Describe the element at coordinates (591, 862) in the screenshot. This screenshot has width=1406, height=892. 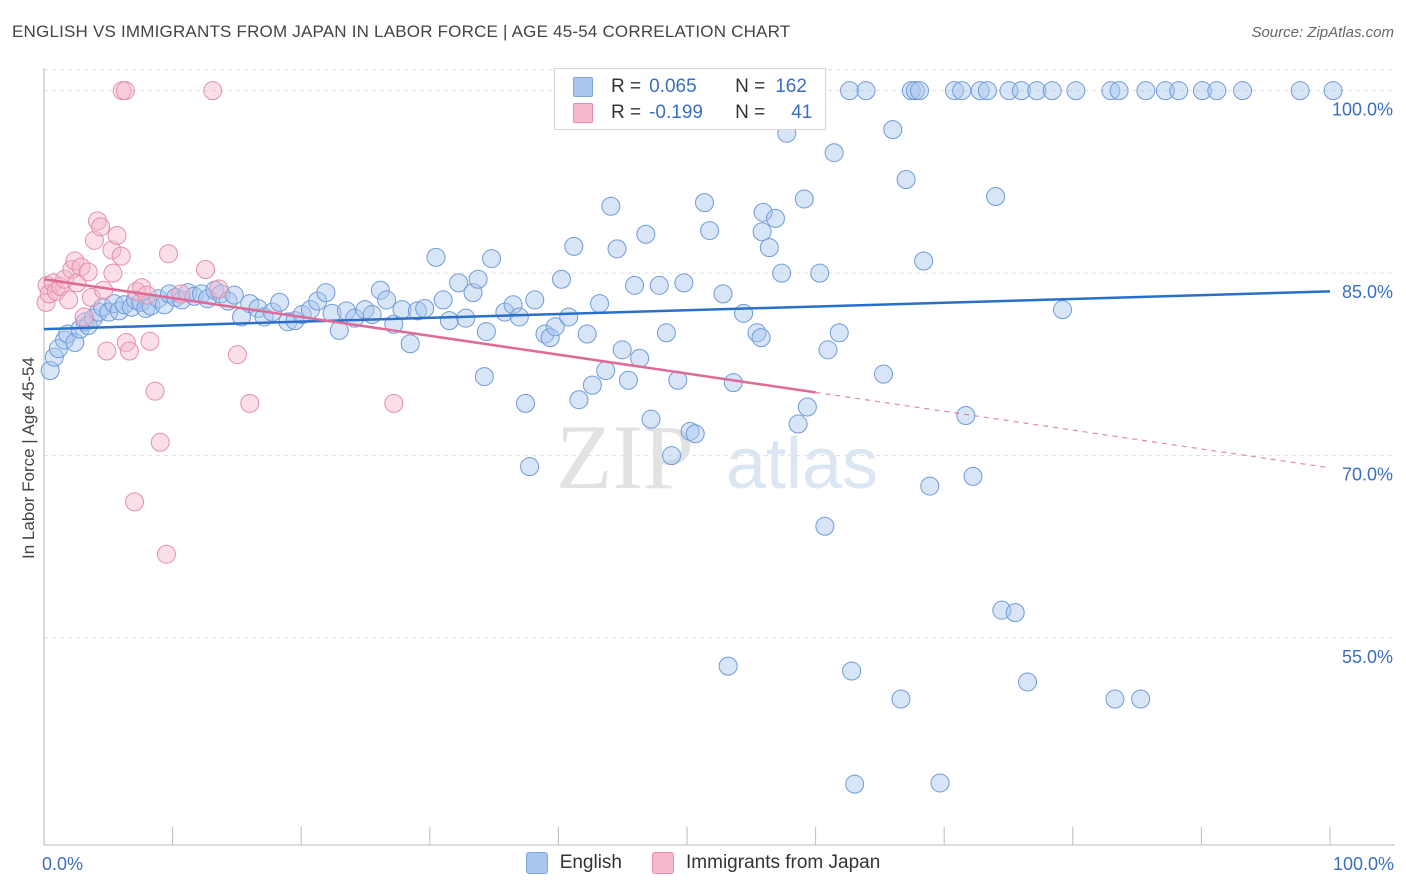
I see `english-legend-label: English` at that location.